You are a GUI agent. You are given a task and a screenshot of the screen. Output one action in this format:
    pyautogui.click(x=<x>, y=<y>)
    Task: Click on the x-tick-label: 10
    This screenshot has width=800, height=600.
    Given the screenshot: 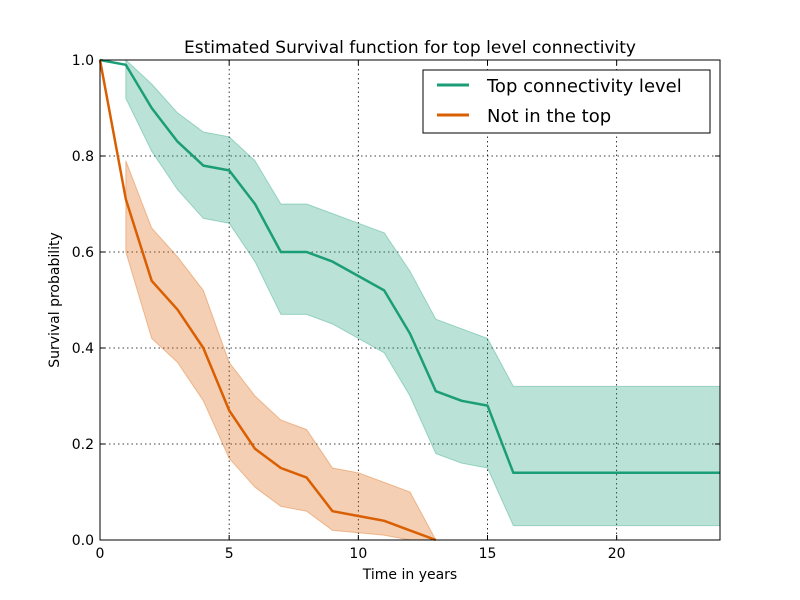 What is the action you would take?
    pyautogui.click(x=358, y=554)
    